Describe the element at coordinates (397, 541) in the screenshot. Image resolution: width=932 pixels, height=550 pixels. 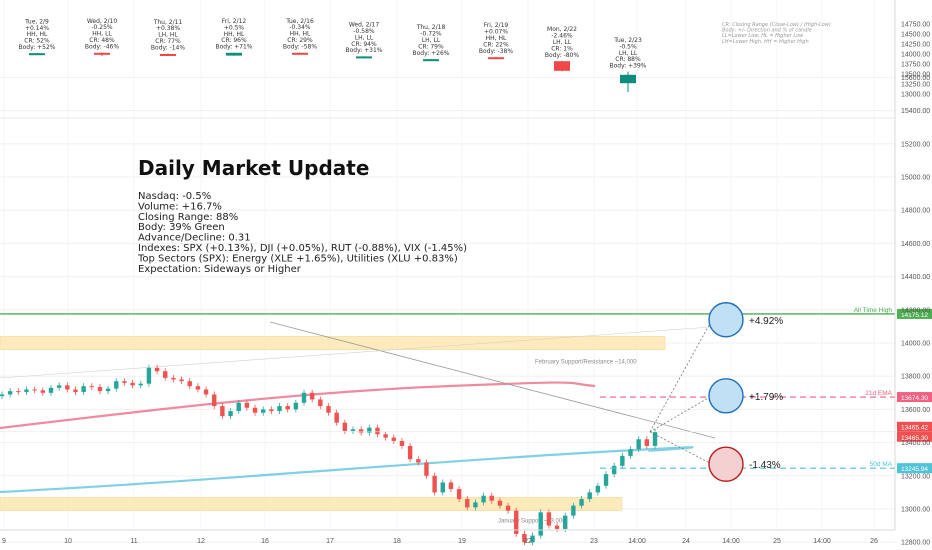
I see `x-tick-label: 18` at that location.